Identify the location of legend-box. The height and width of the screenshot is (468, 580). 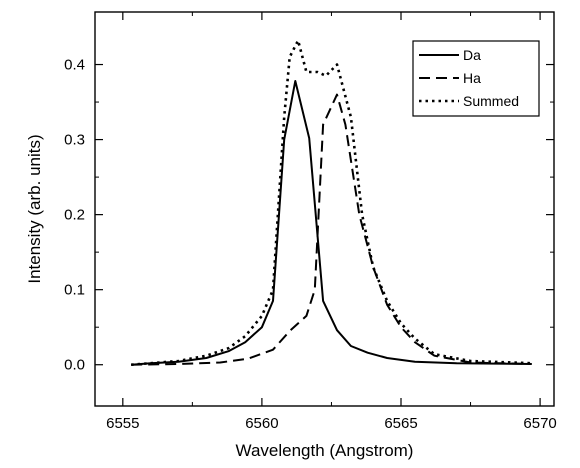
(476, 78).